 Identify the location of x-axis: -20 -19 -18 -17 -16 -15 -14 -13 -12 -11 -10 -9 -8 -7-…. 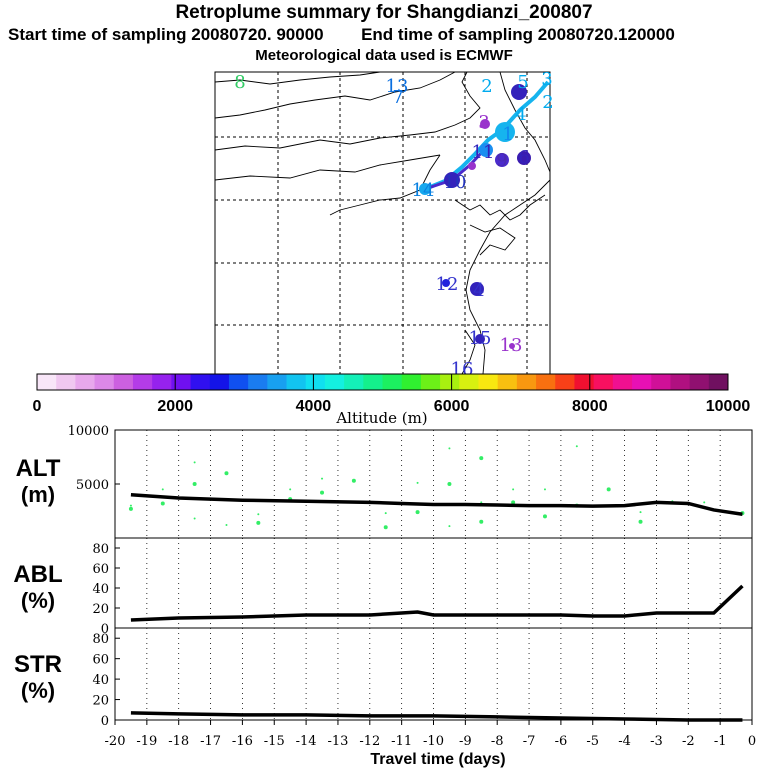
(430, 744).